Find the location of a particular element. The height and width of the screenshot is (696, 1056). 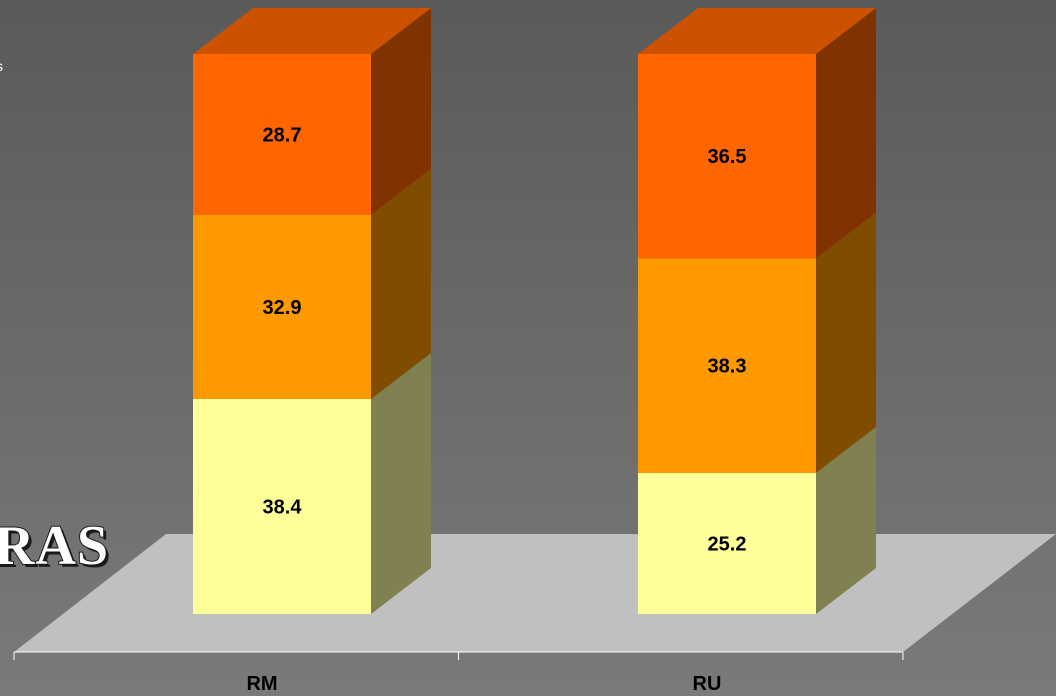

category-labels: RM RU is located at coordinates (483, 684).